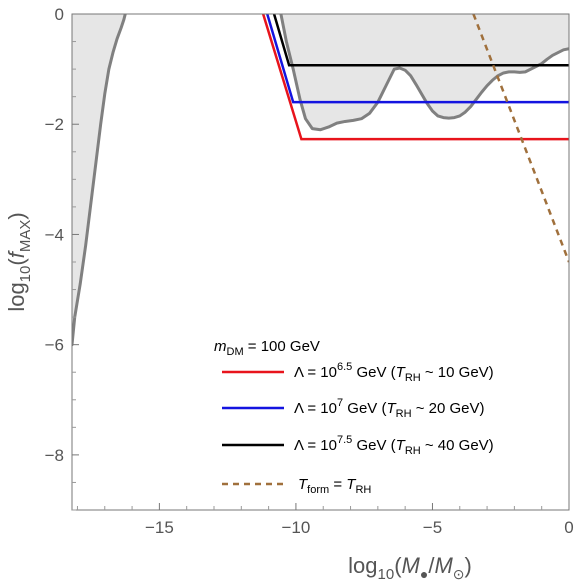 The width and height of the screenshot is (576, 581). Describe the element at coordinates (410, 567) in the screenshot. I see `x-axis-label: log10(M●/M⊙)` at that location.